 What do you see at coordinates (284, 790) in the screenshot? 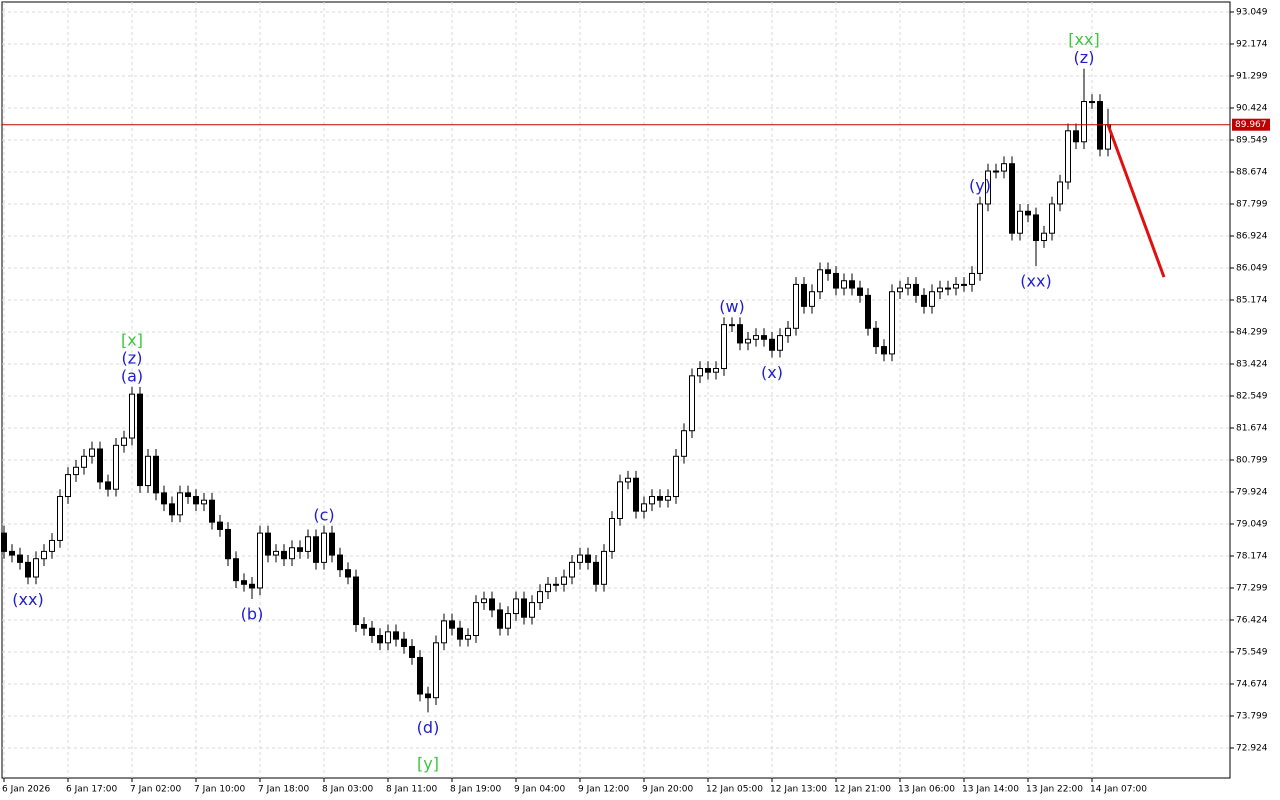
I see `x-tick-label: 7 Jan 18:00` at bounding box center [284, 790].